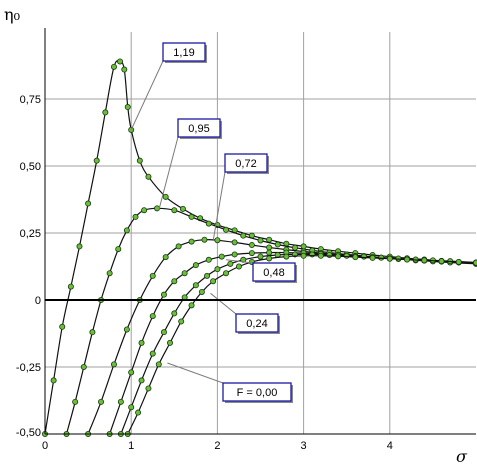  I want to click on callout-label-5: F = 0,00, so click(257, 393).